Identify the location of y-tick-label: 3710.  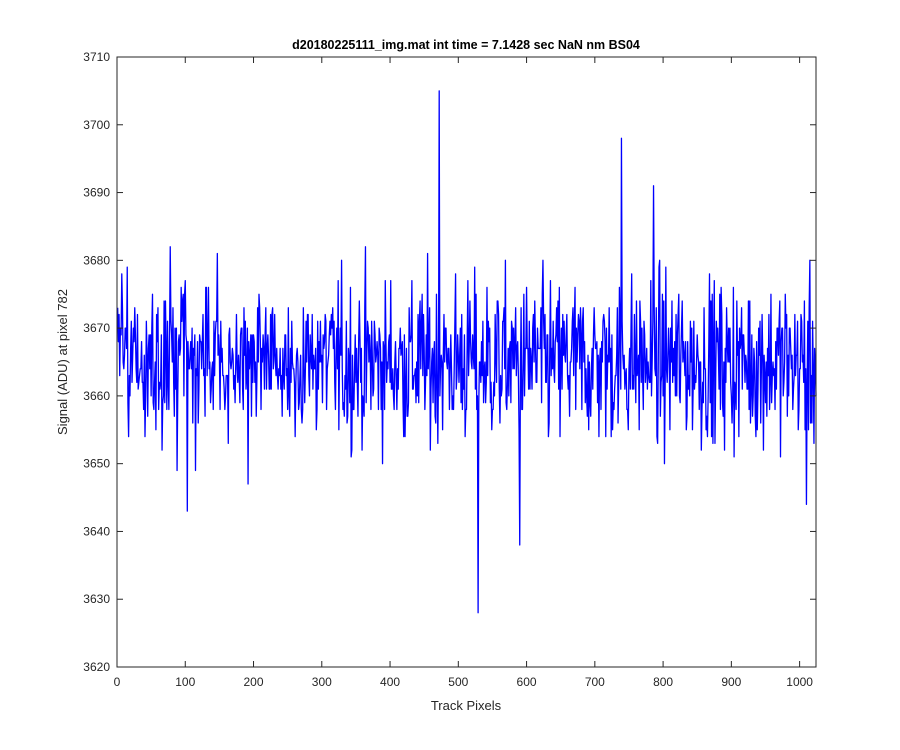
(96, 57).